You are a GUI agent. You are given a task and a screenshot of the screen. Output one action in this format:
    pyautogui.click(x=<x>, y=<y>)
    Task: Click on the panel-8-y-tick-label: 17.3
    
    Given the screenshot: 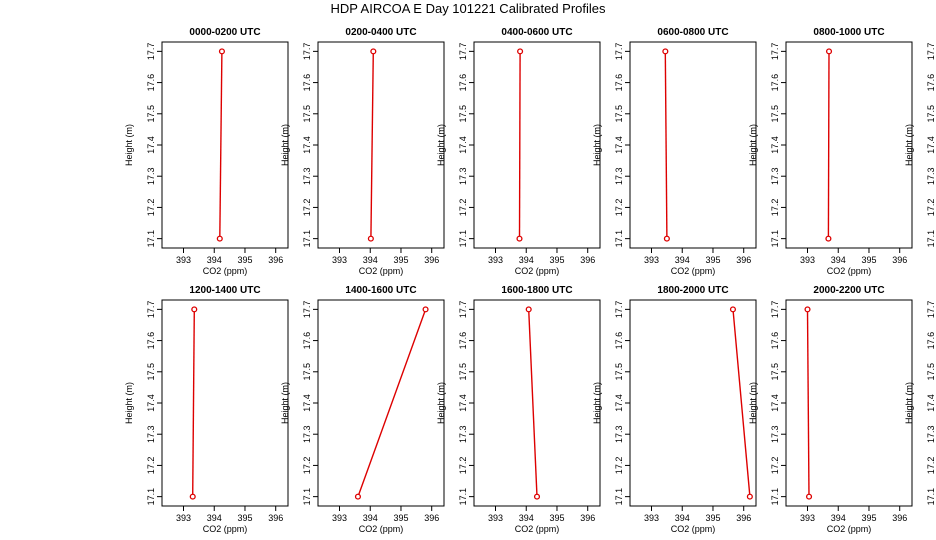 What is the action you would take?
    pyautogui.click(x=307, y=434)
    